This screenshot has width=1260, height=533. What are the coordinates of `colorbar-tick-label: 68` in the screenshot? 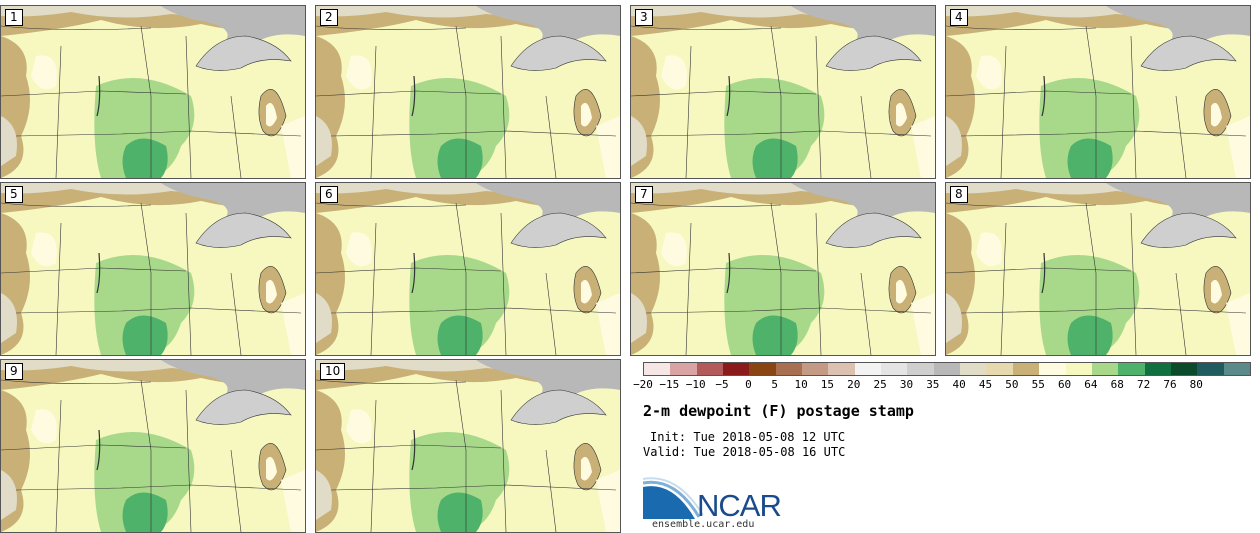 It's located at (1117, 384).